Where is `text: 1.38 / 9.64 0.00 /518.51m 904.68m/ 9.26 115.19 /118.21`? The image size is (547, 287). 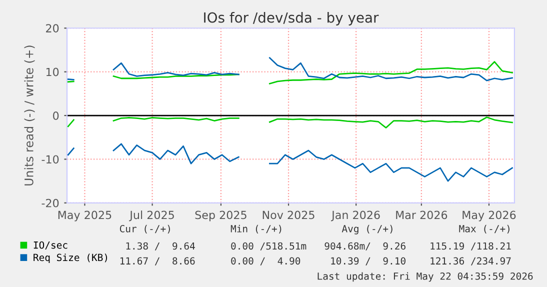
text: 1.38 / 9.64 0.00 /518.51m 904.68m/ 9.26 115.19 /118.21 is located at coordinates (318, 246).